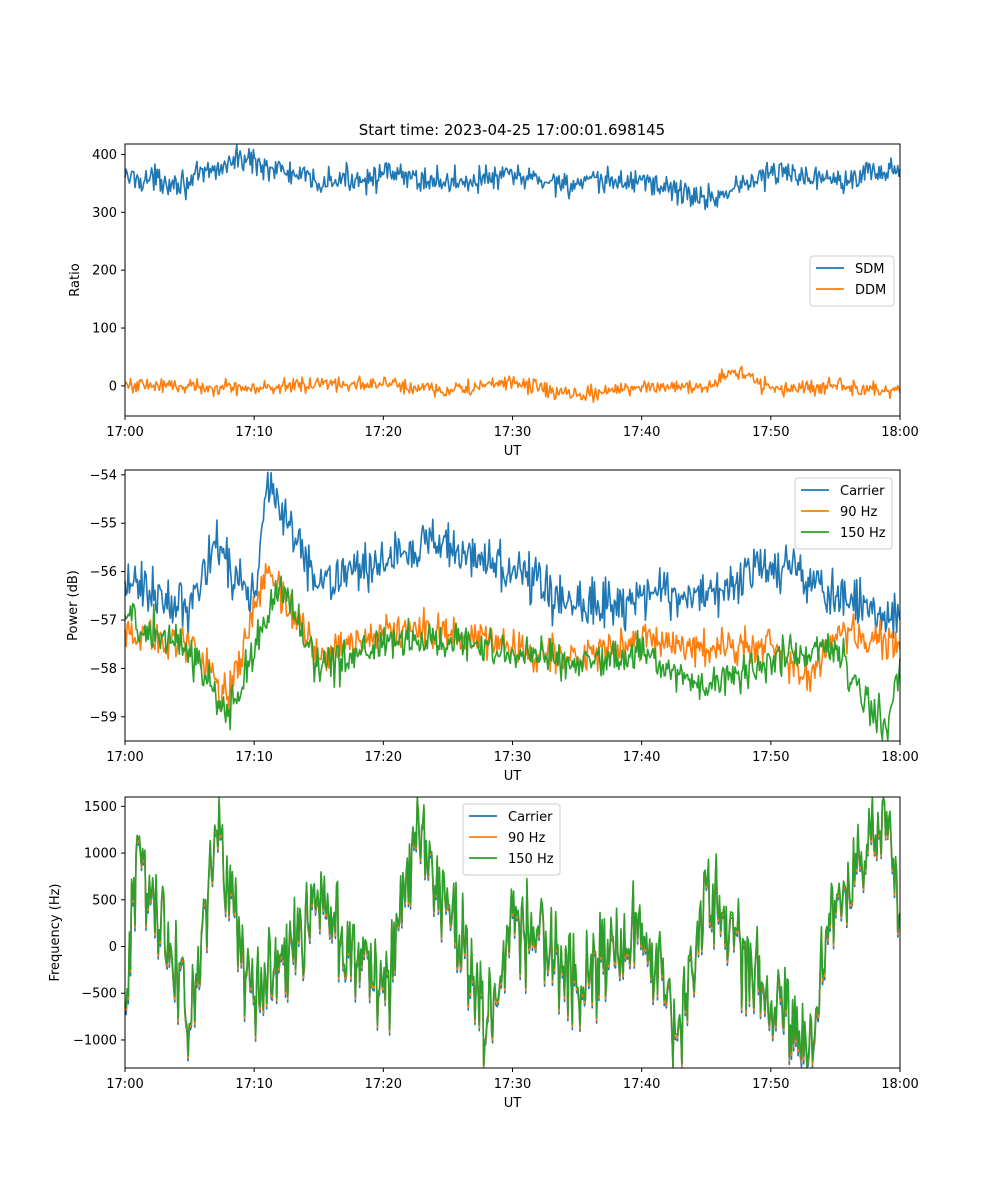 Image resolution: width=1000 pixels, height=1200 pixels. I want to click on series-line-carrier, so click(512, 555).